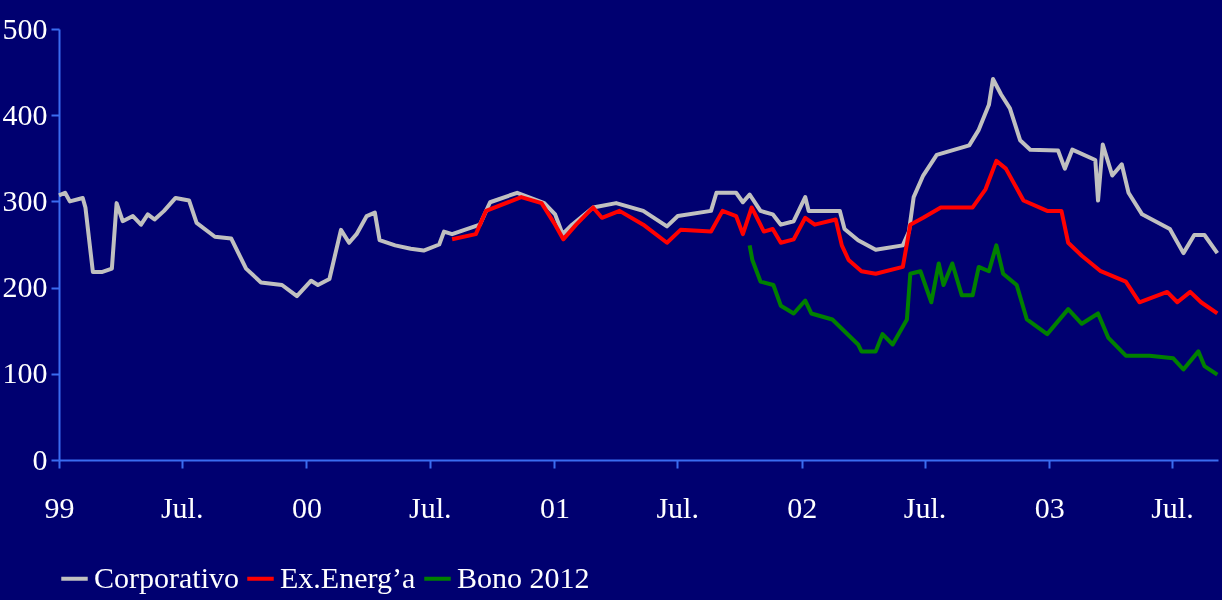 This screenshot has height=606, width=1226. Describe the element at coordinates (983, 310) in the screenshot. I see `line-series` at that location.